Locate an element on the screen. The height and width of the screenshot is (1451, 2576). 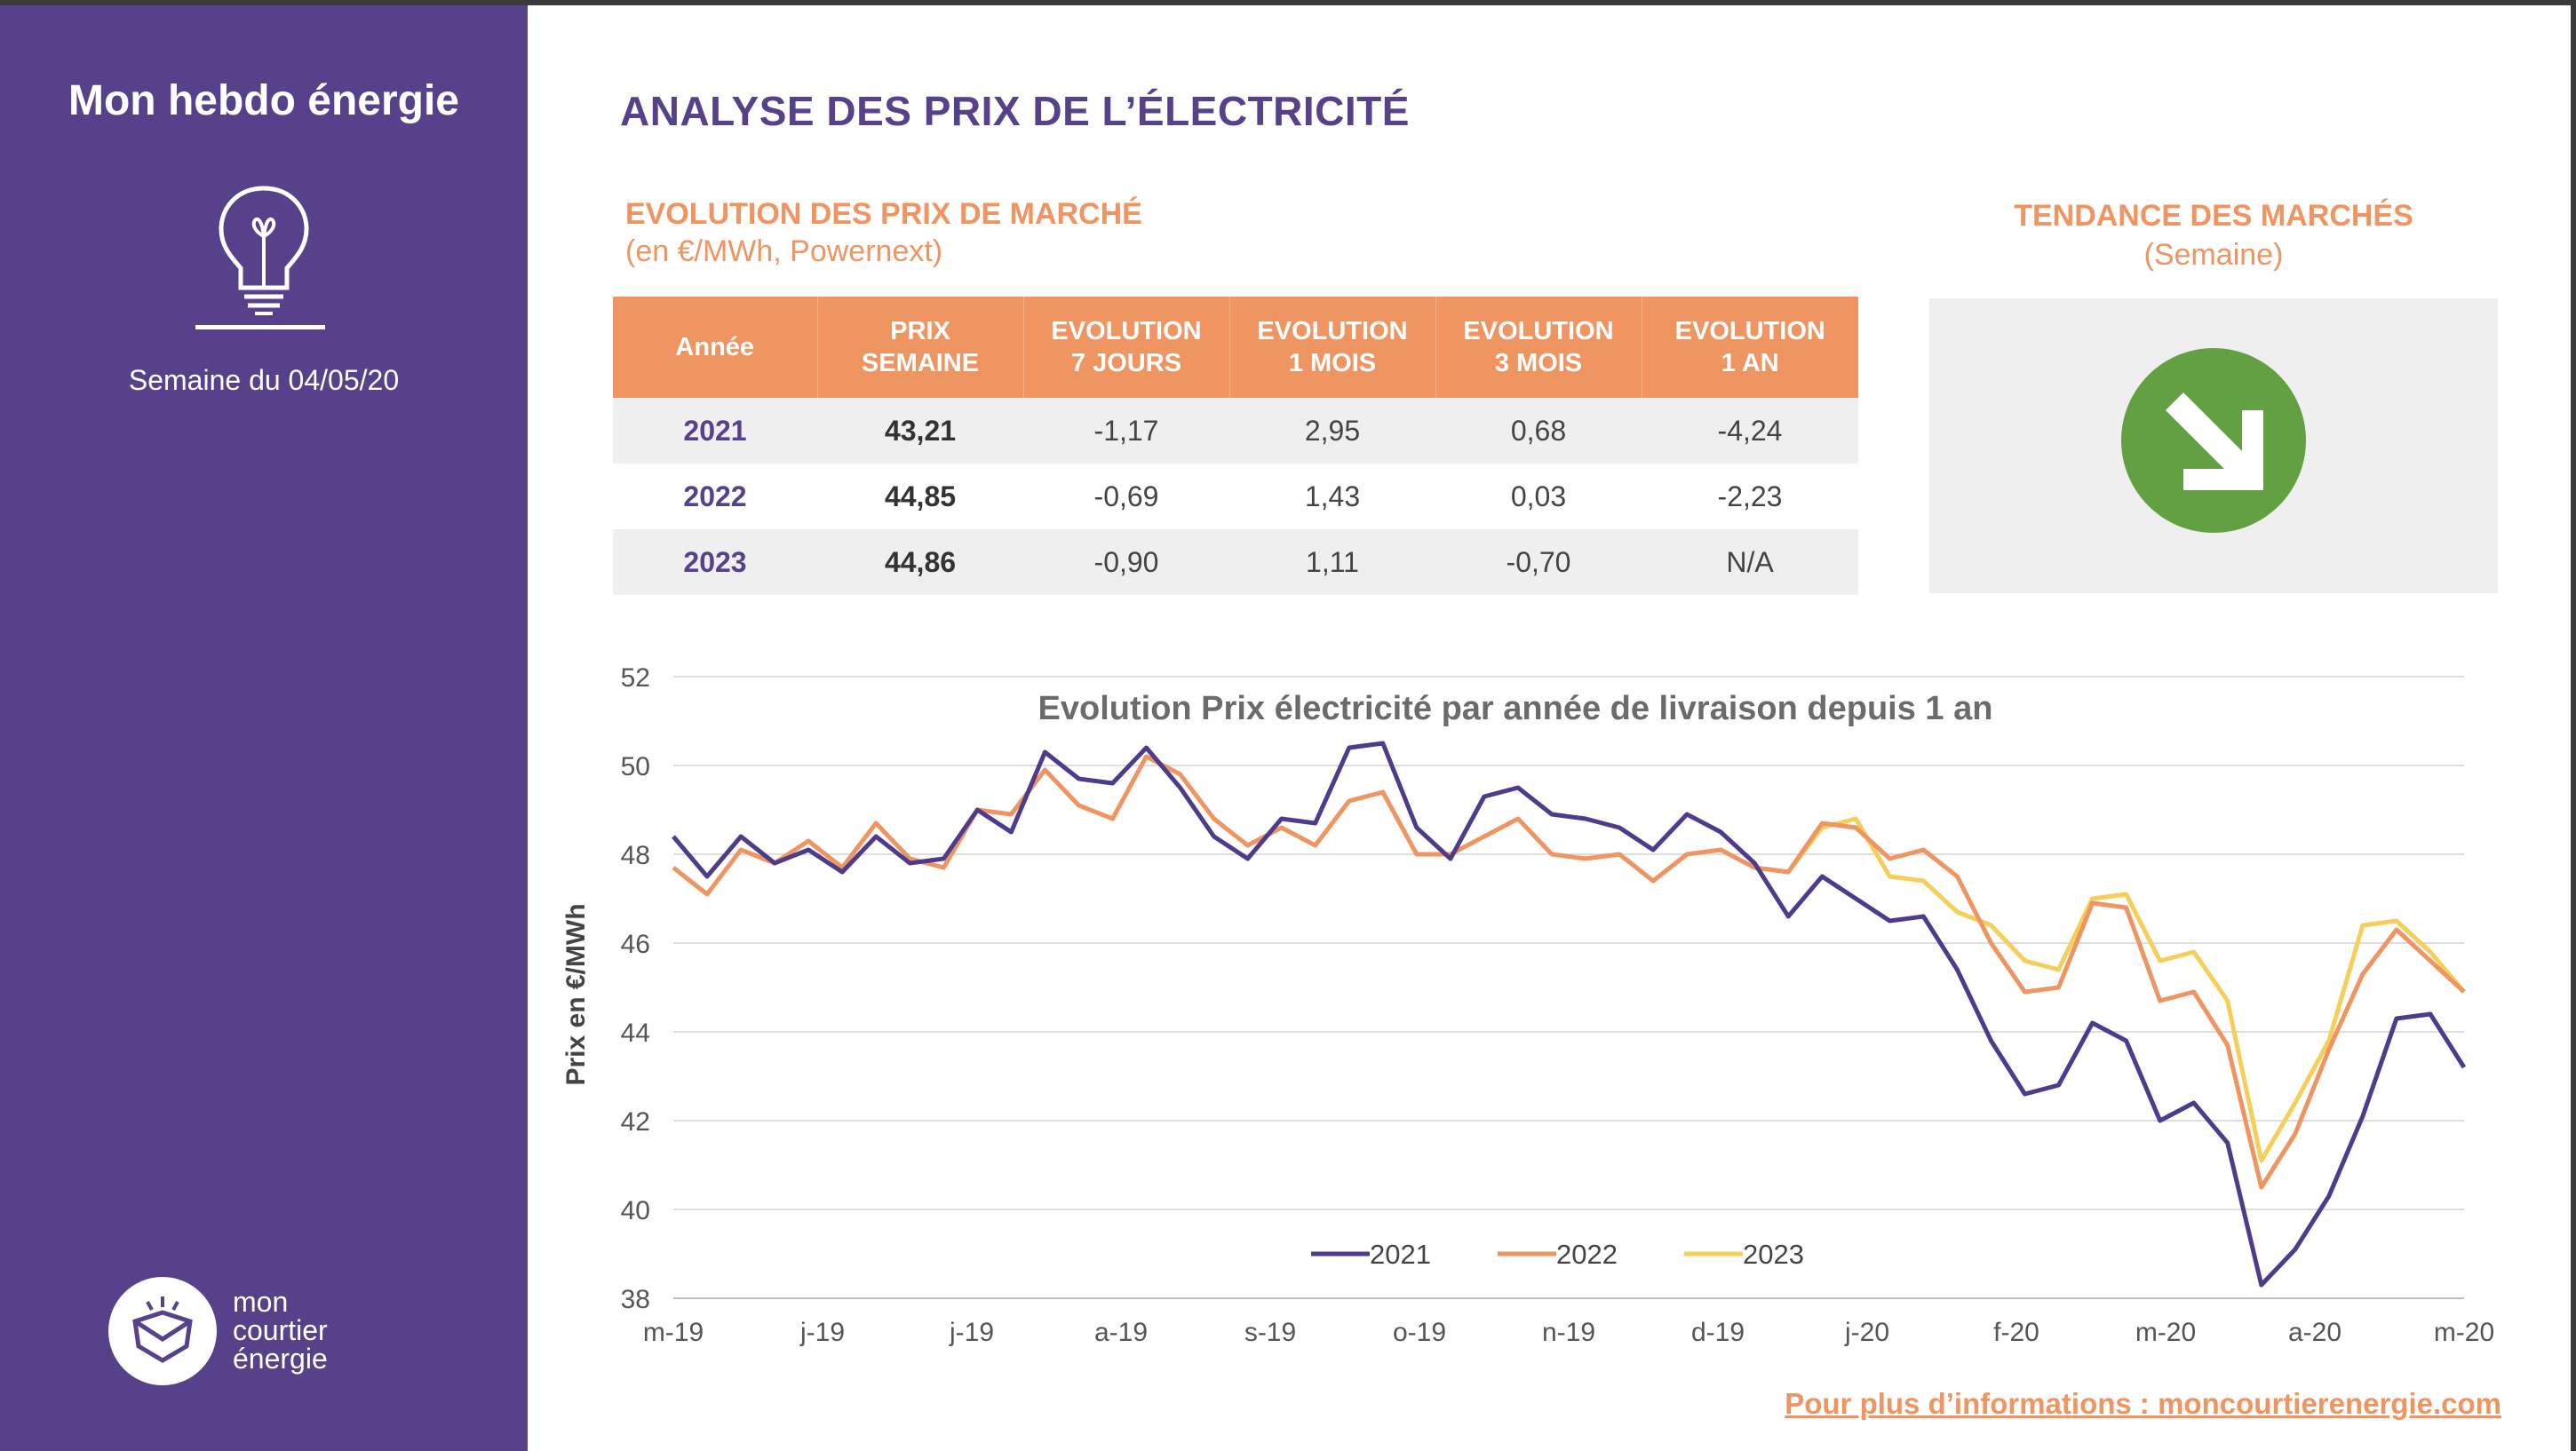
column-header: EVOLUTION 7 JOURS is located at coordinates (1126, 347).